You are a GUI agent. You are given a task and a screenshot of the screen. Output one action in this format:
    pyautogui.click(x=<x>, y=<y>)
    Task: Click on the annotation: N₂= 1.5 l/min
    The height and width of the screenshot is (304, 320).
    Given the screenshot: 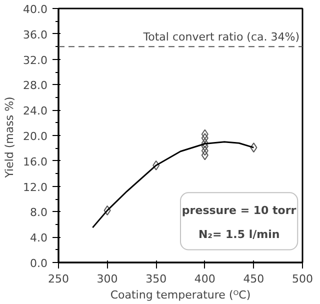 What is the action you would take?
    pyautogui.click(x=239, y=235)
    